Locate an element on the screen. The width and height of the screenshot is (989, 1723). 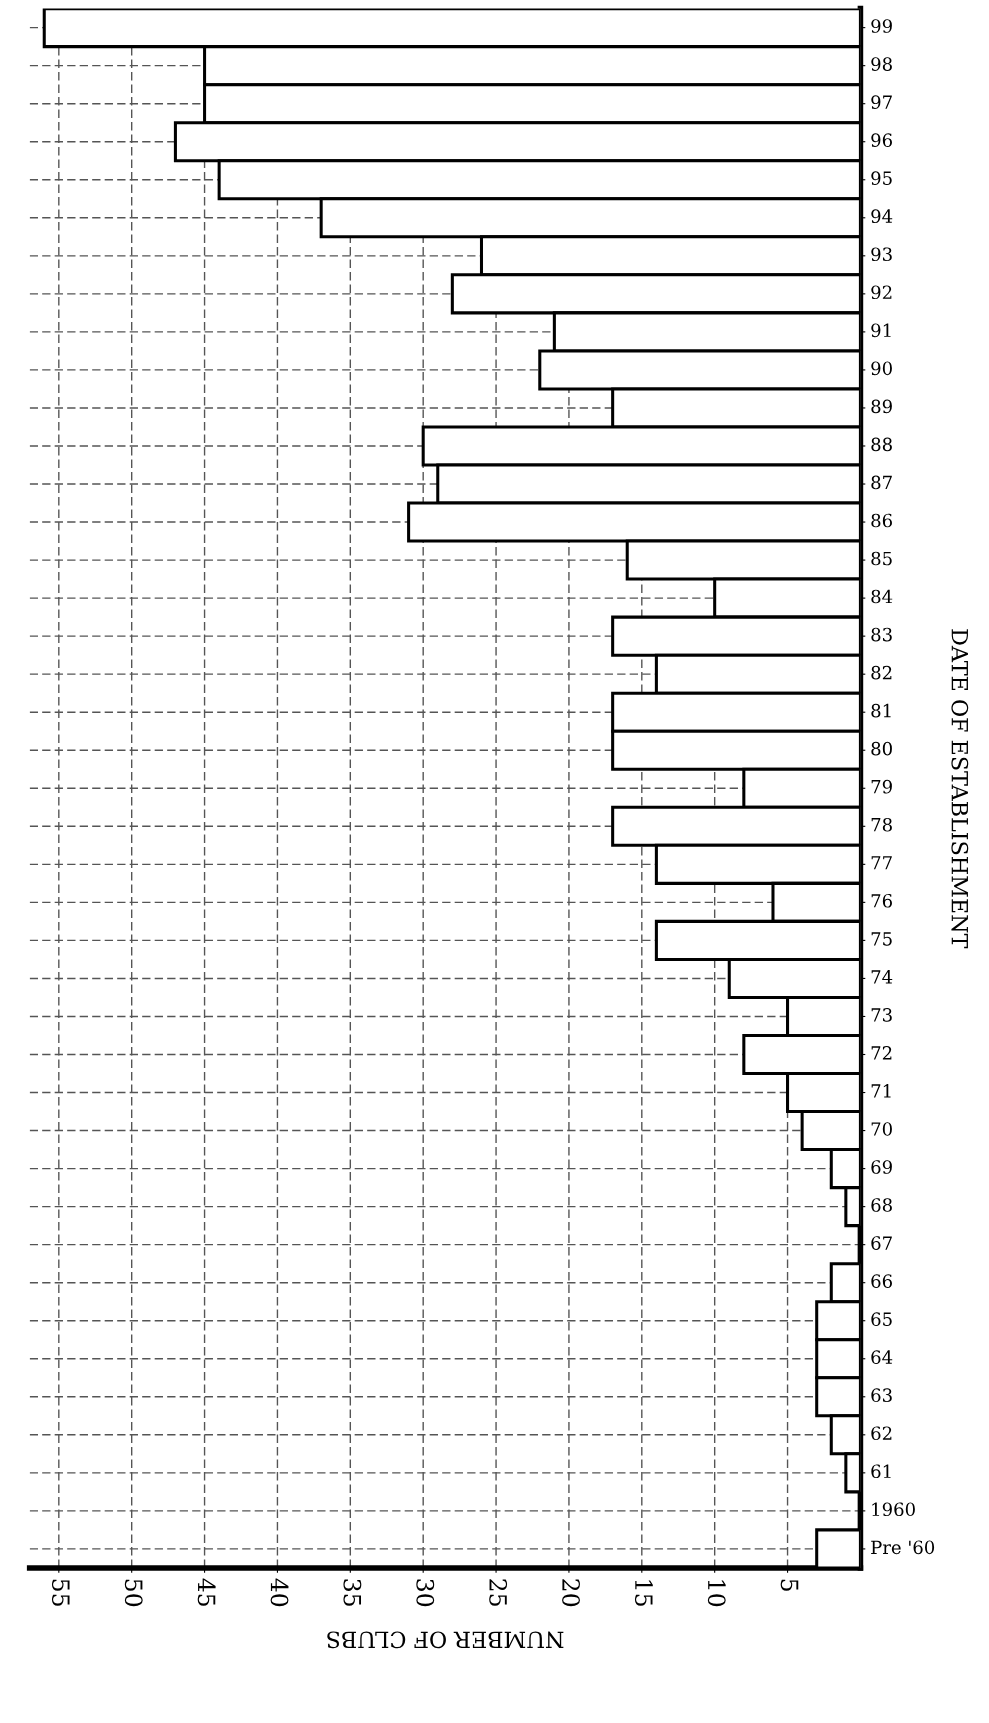
y-tick-label: 77 is located at coordinates (881, 863).